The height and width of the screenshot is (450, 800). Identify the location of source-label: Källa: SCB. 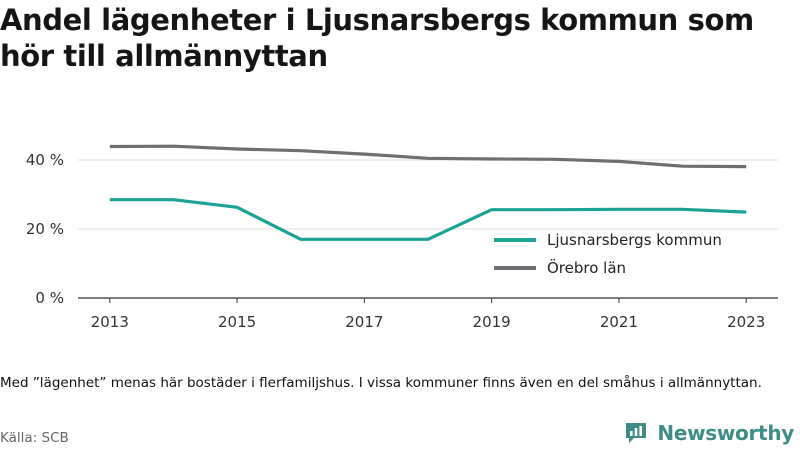
(34, 438).